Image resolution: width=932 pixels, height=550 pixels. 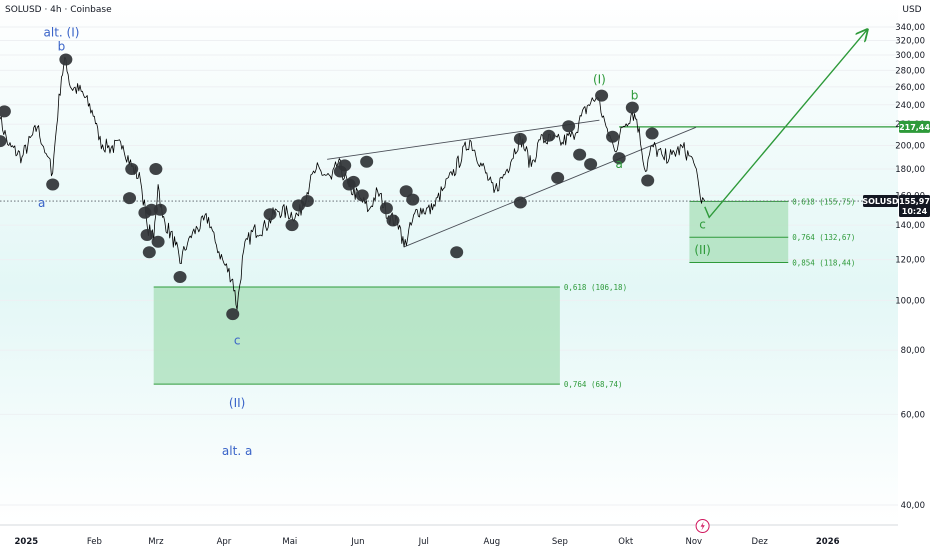 I want to click on currency-label: USD, so click(x=911, y=10).